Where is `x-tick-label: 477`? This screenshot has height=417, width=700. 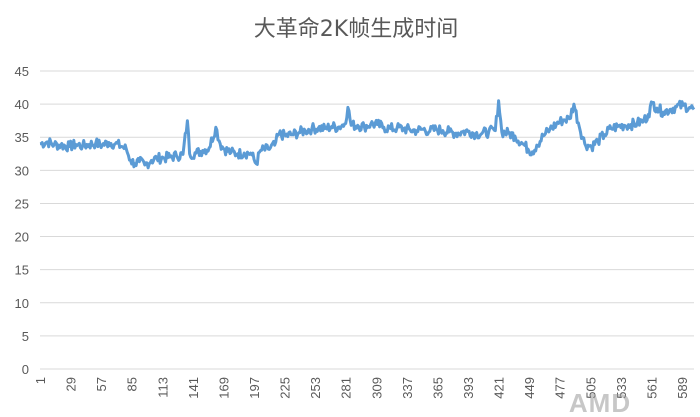
x-tick-label: 477 is located at coordinates (560, 388).